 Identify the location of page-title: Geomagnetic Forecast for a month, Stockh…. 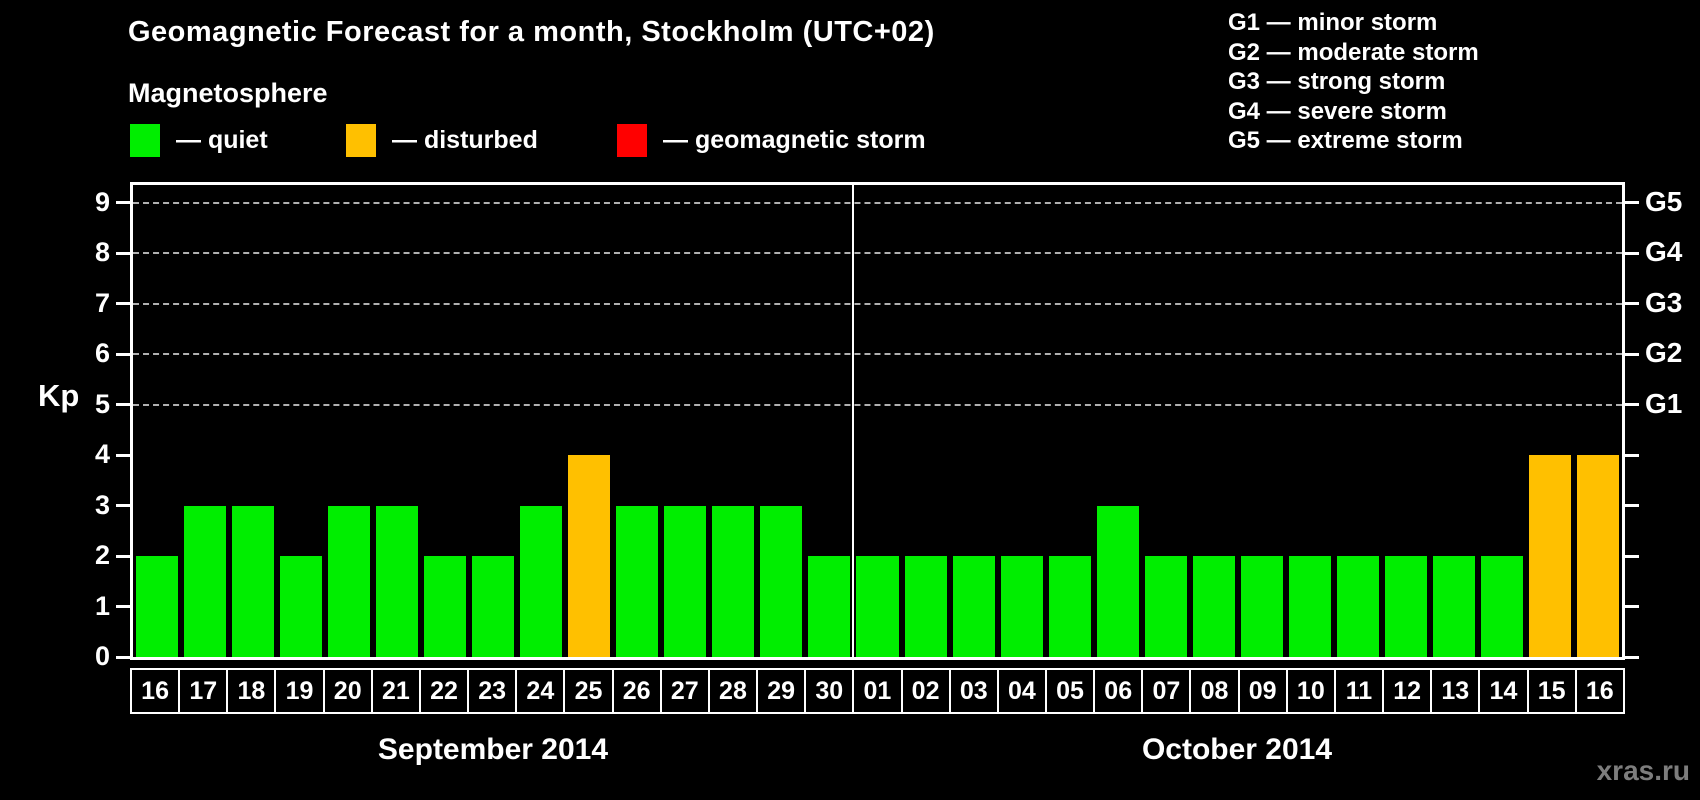
(531, 32).